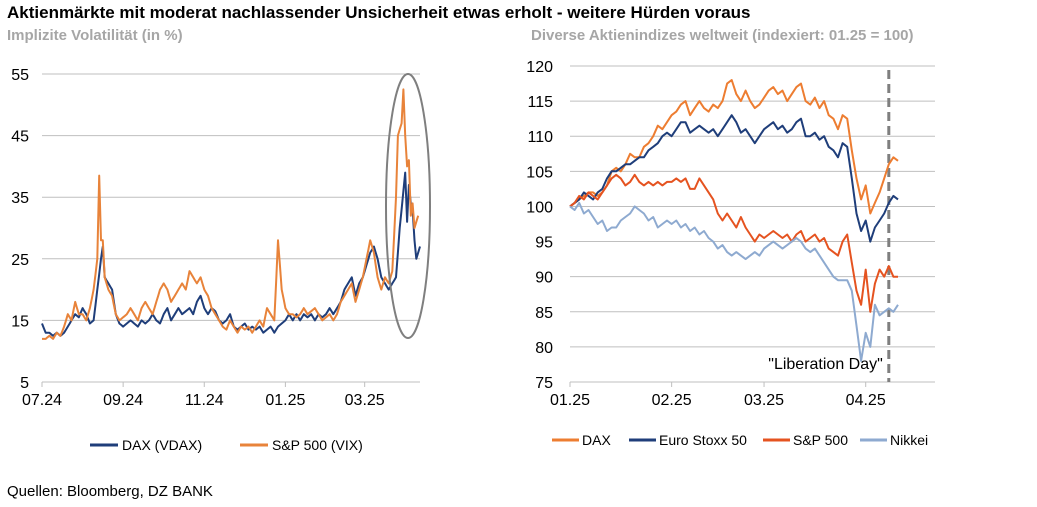 The image size is (1037, 507). I want to click on left-ytick-label: 15, so click(20, 321).